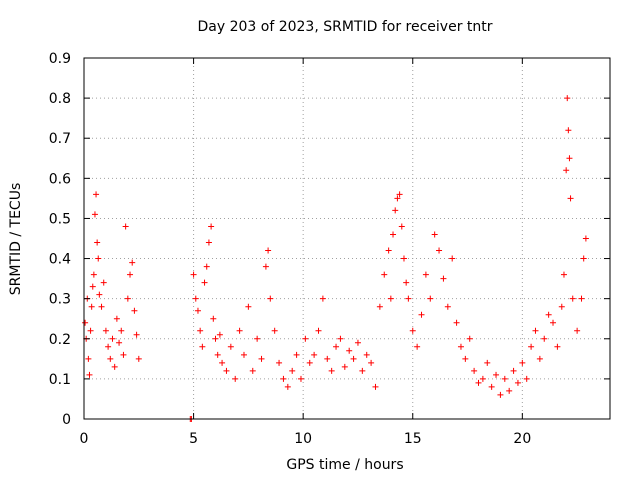  Describe the element at coordinates (60, 59) in the screenshot. I see `y-tick-label: 0.9` at that location.